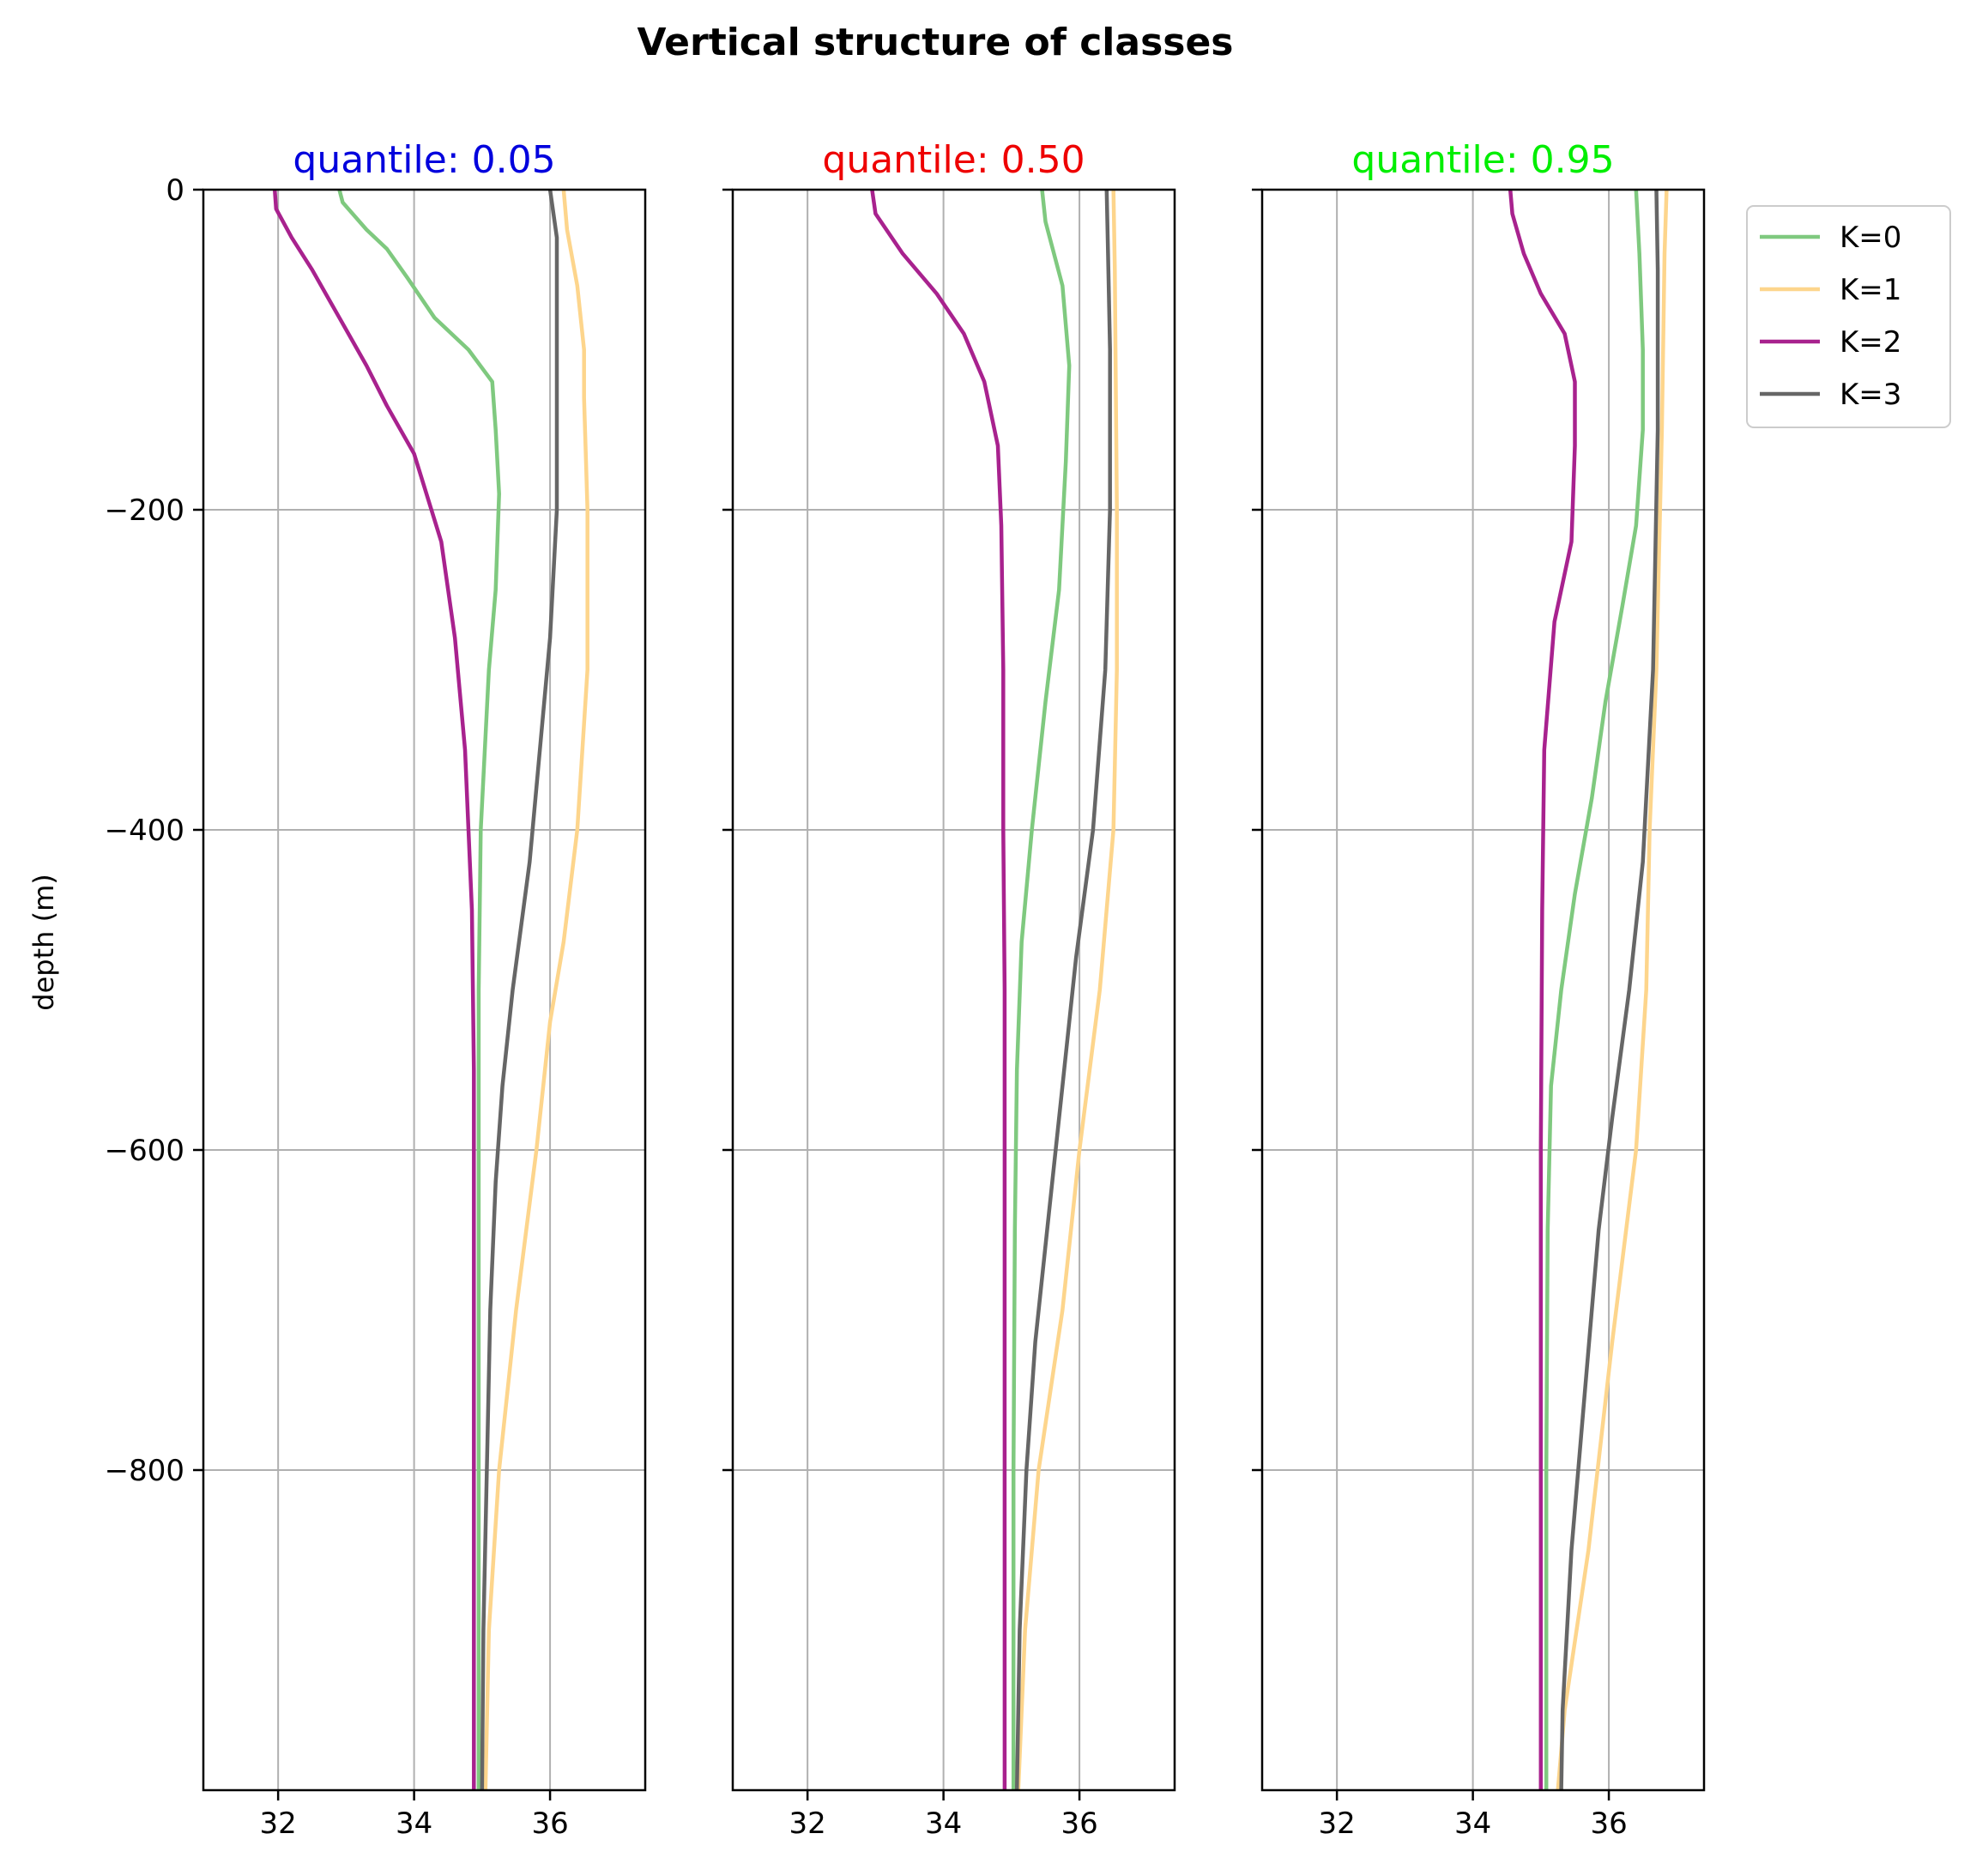 Image resolution: width=1970 pixels, height=1876 pixels. Describe the element at coordinates (954, 160) in the screenshot. I see `panel-title: quantile: 0.50` at that location.